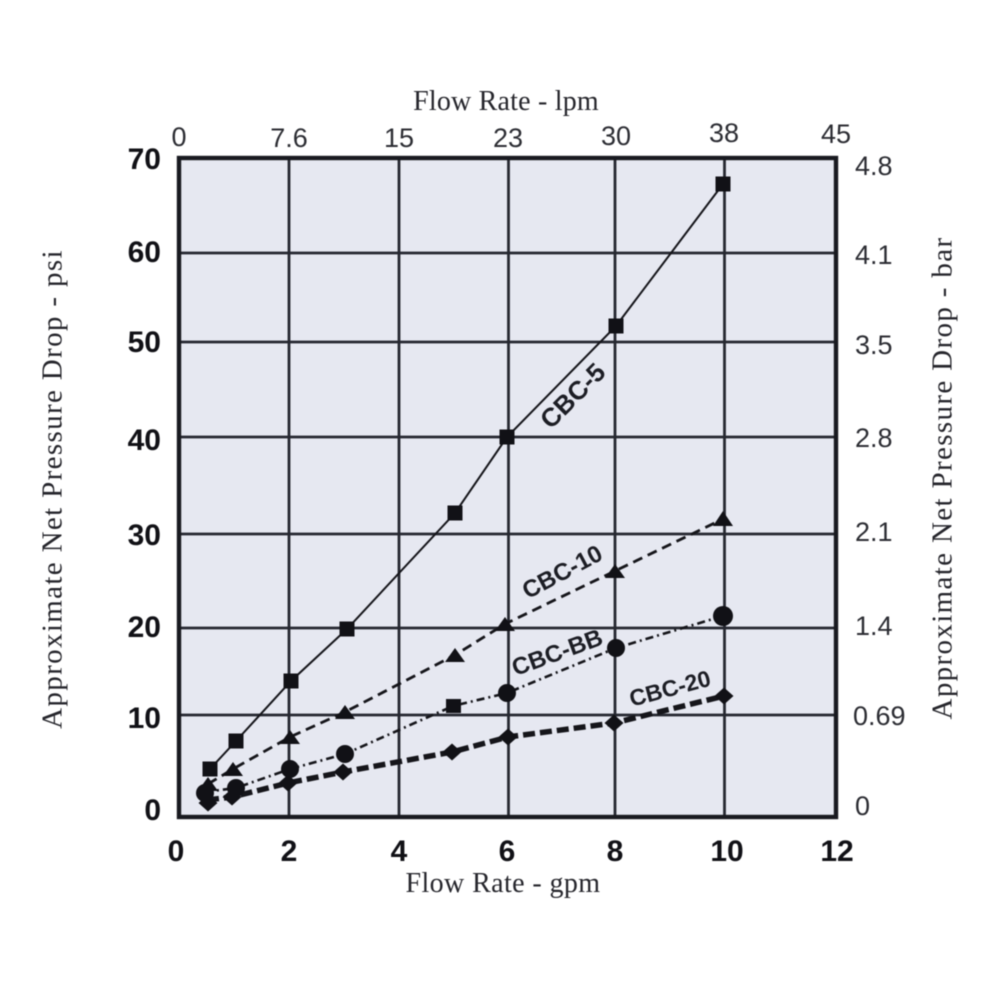 The height and width of the screenshot is (1000, 1000). Describe the element at coordinates (506, 101) in the screenshot. I see `svg-text: Flow Rate - lpm` at that location.